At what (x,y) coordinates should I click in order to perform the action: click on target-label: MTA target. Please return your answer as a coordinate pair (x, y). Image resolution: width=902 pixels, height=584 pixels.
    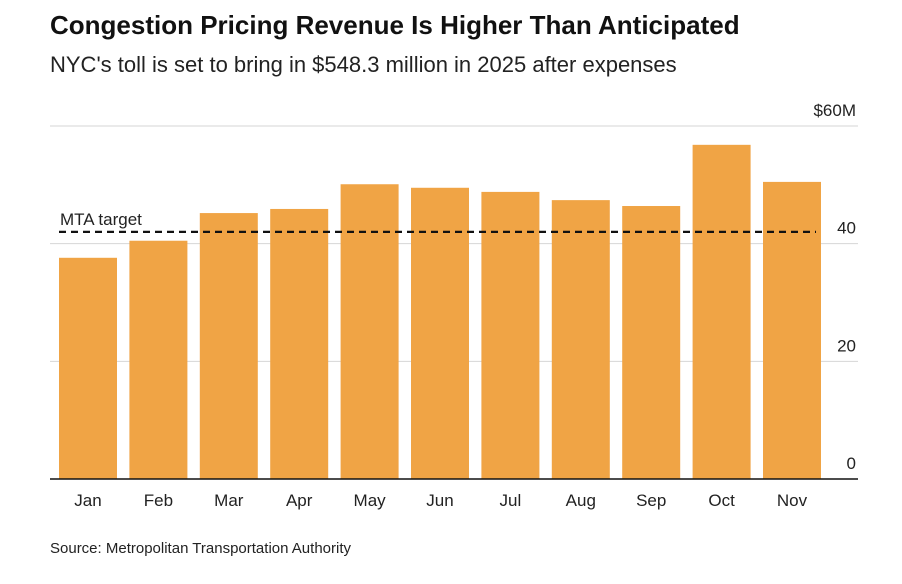
    Looking at the image, I should click on (101, 219).